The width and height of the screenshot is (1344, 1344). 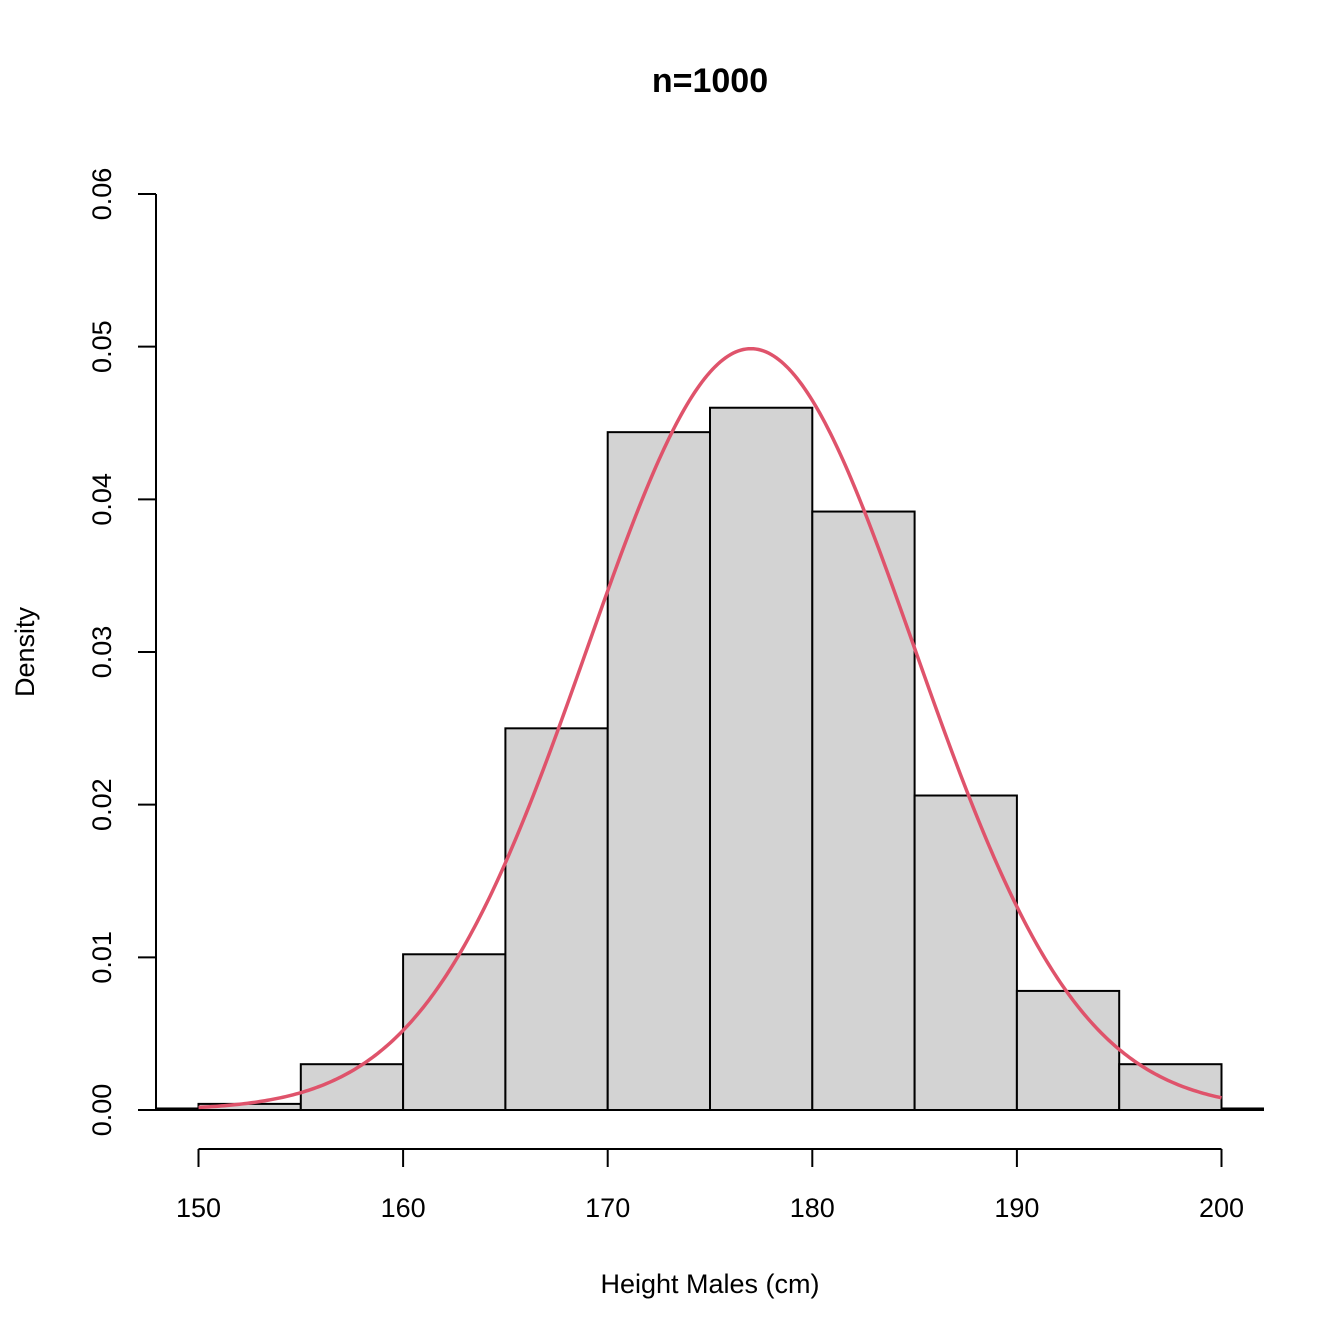 What do you see at coordinates (102, 194) in the screenshot?
I see `y-tick-label: 0.06` at bounding box center [102, 194].